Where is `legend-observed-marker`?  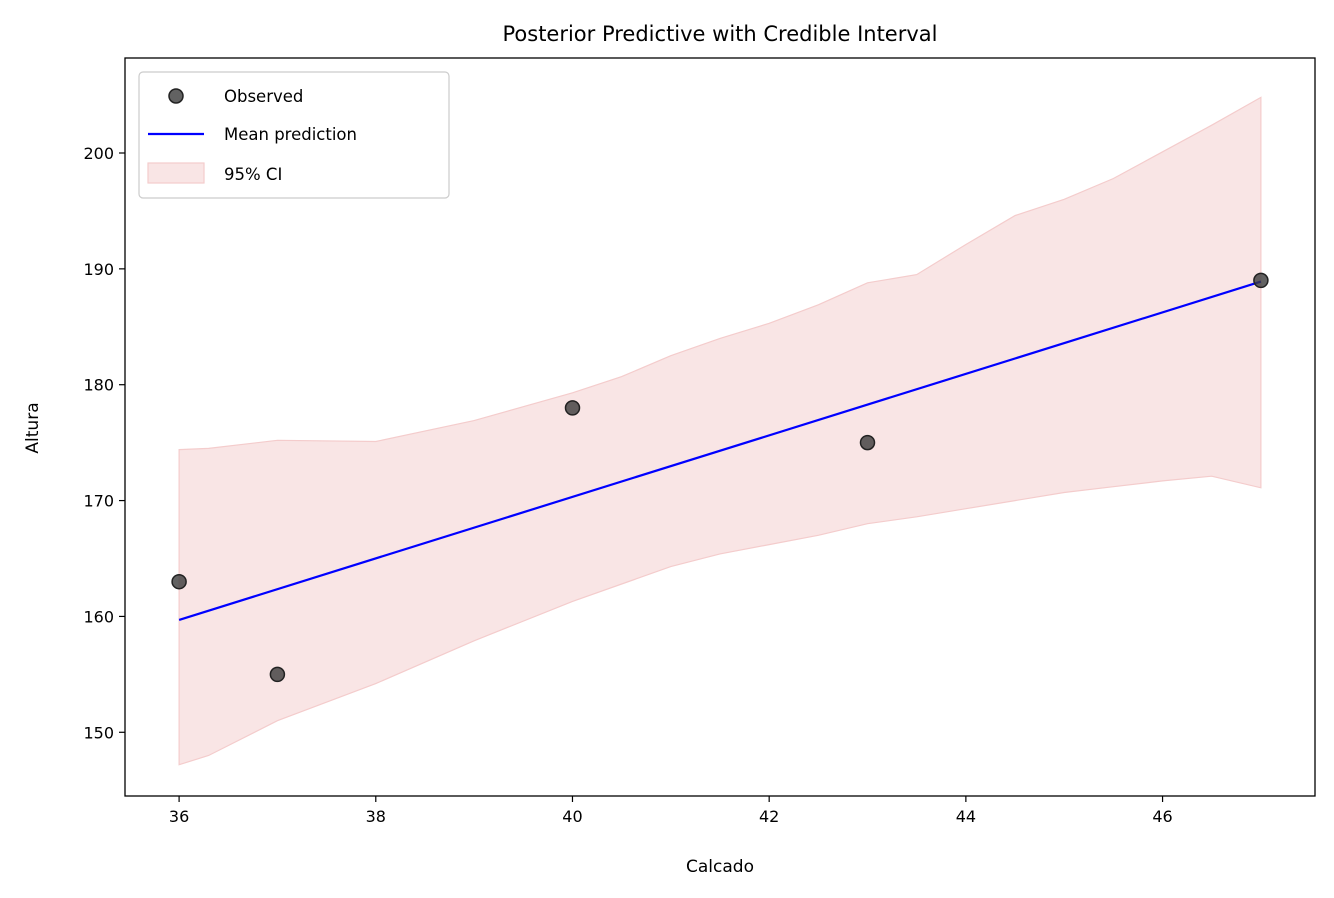
legend-observed-marker is located at coordinates (176, 96).